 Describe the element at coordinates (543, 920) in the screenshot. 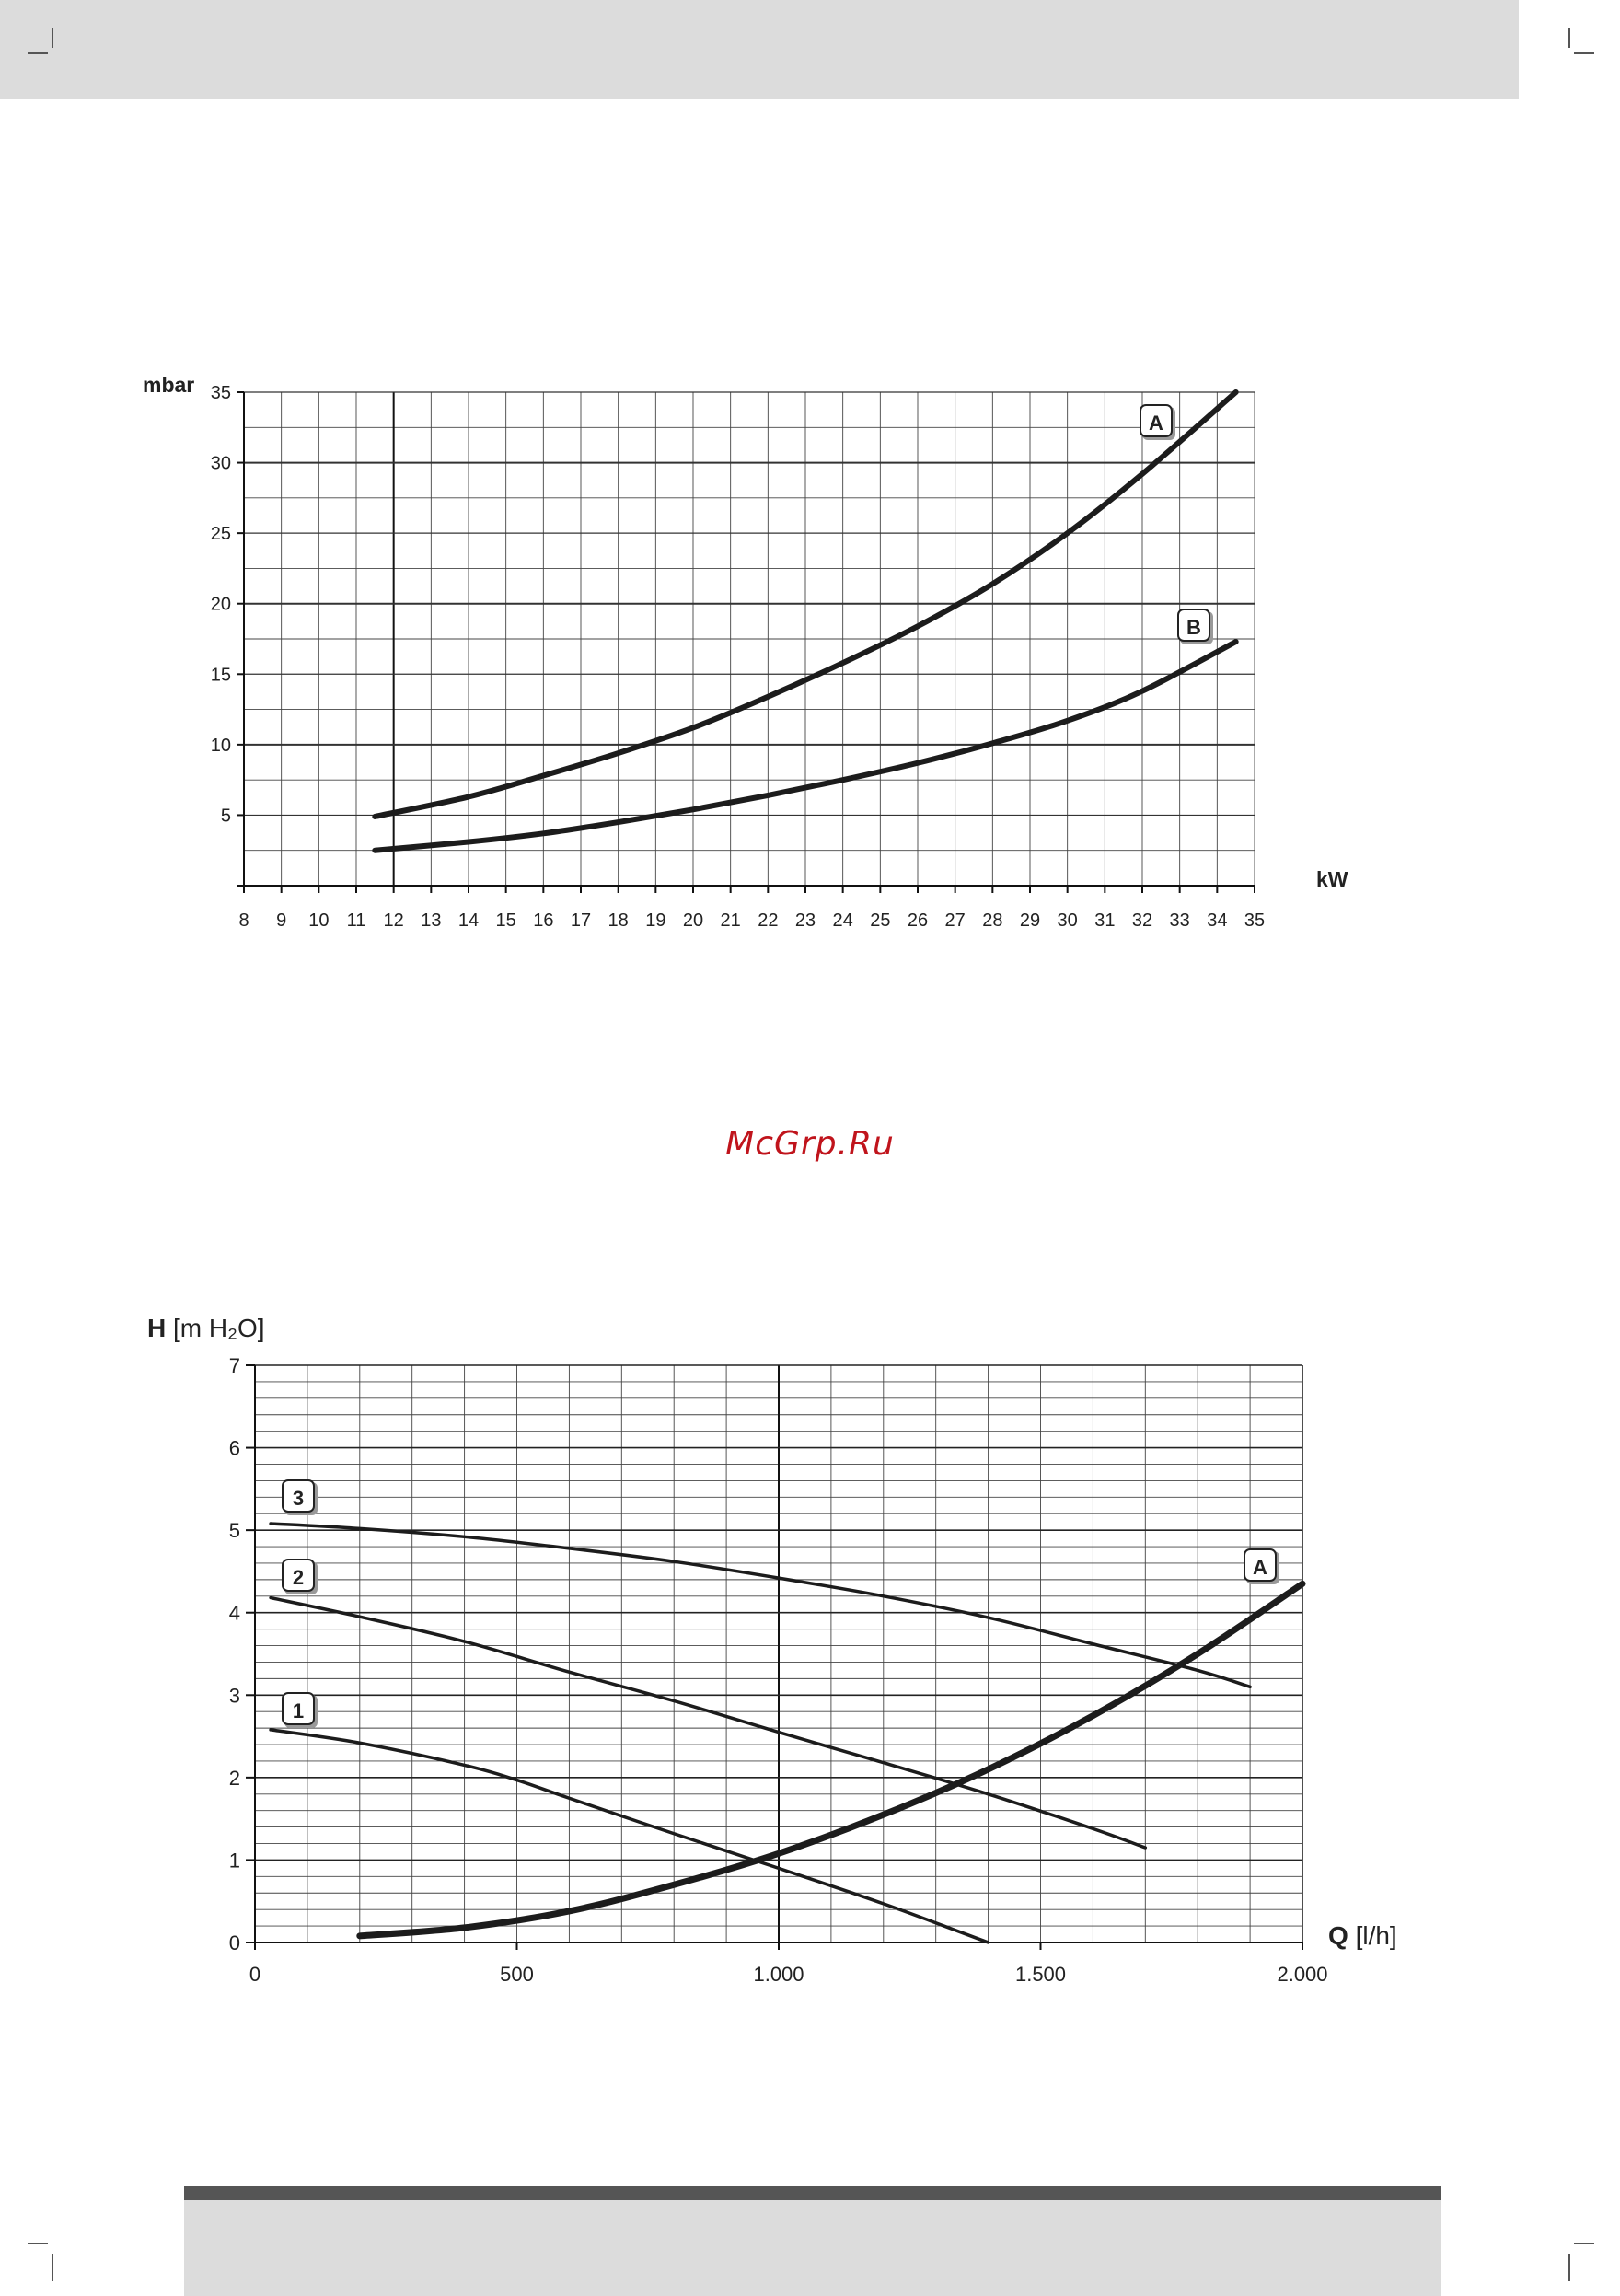

I see `x-tick-label: 16` at that location.